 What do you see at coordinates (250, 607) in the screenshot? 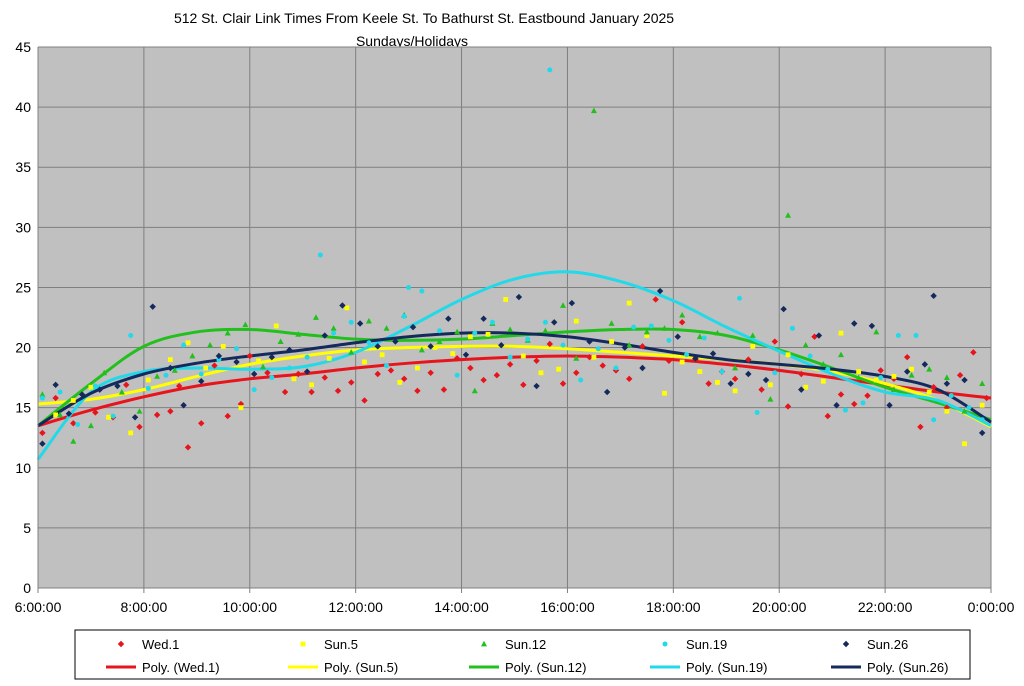
I see `x-tick-label: 10:00:00` at bounding box center [250, 607].